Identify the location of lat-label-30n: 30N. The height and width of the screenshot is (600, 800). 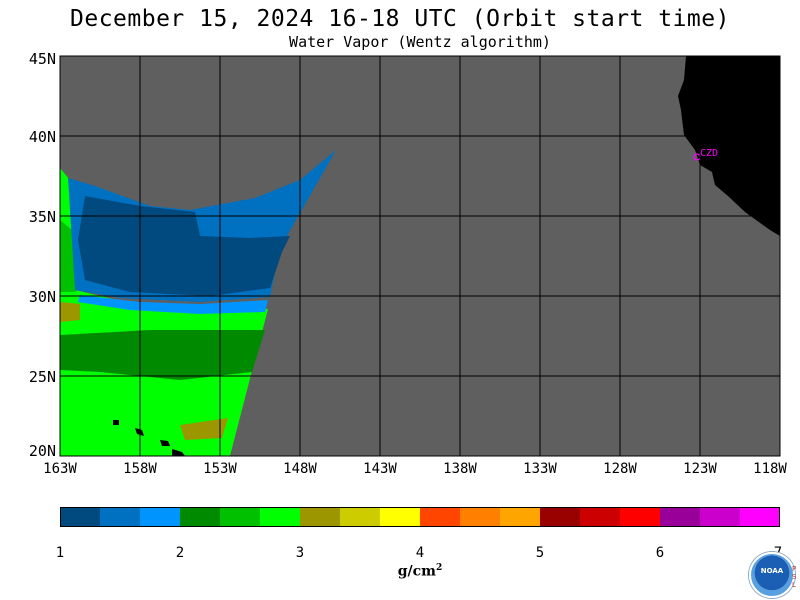
(42, 297).